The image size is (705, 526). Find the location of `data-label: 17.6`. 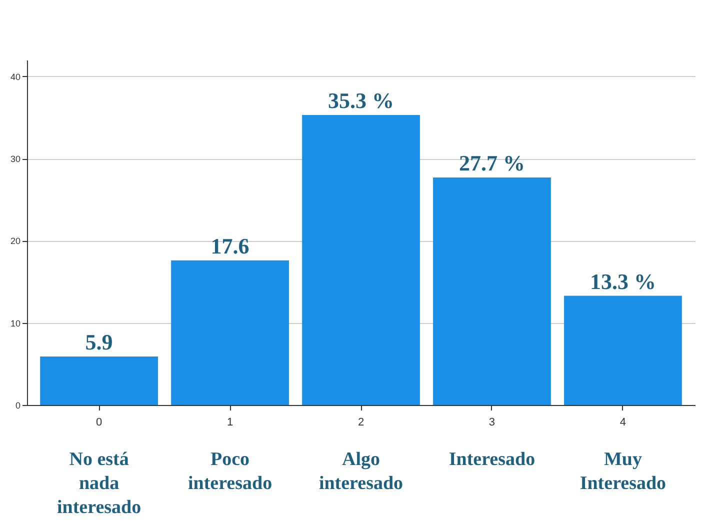

data-label: 17.6 is located at coordinates (230, 245).